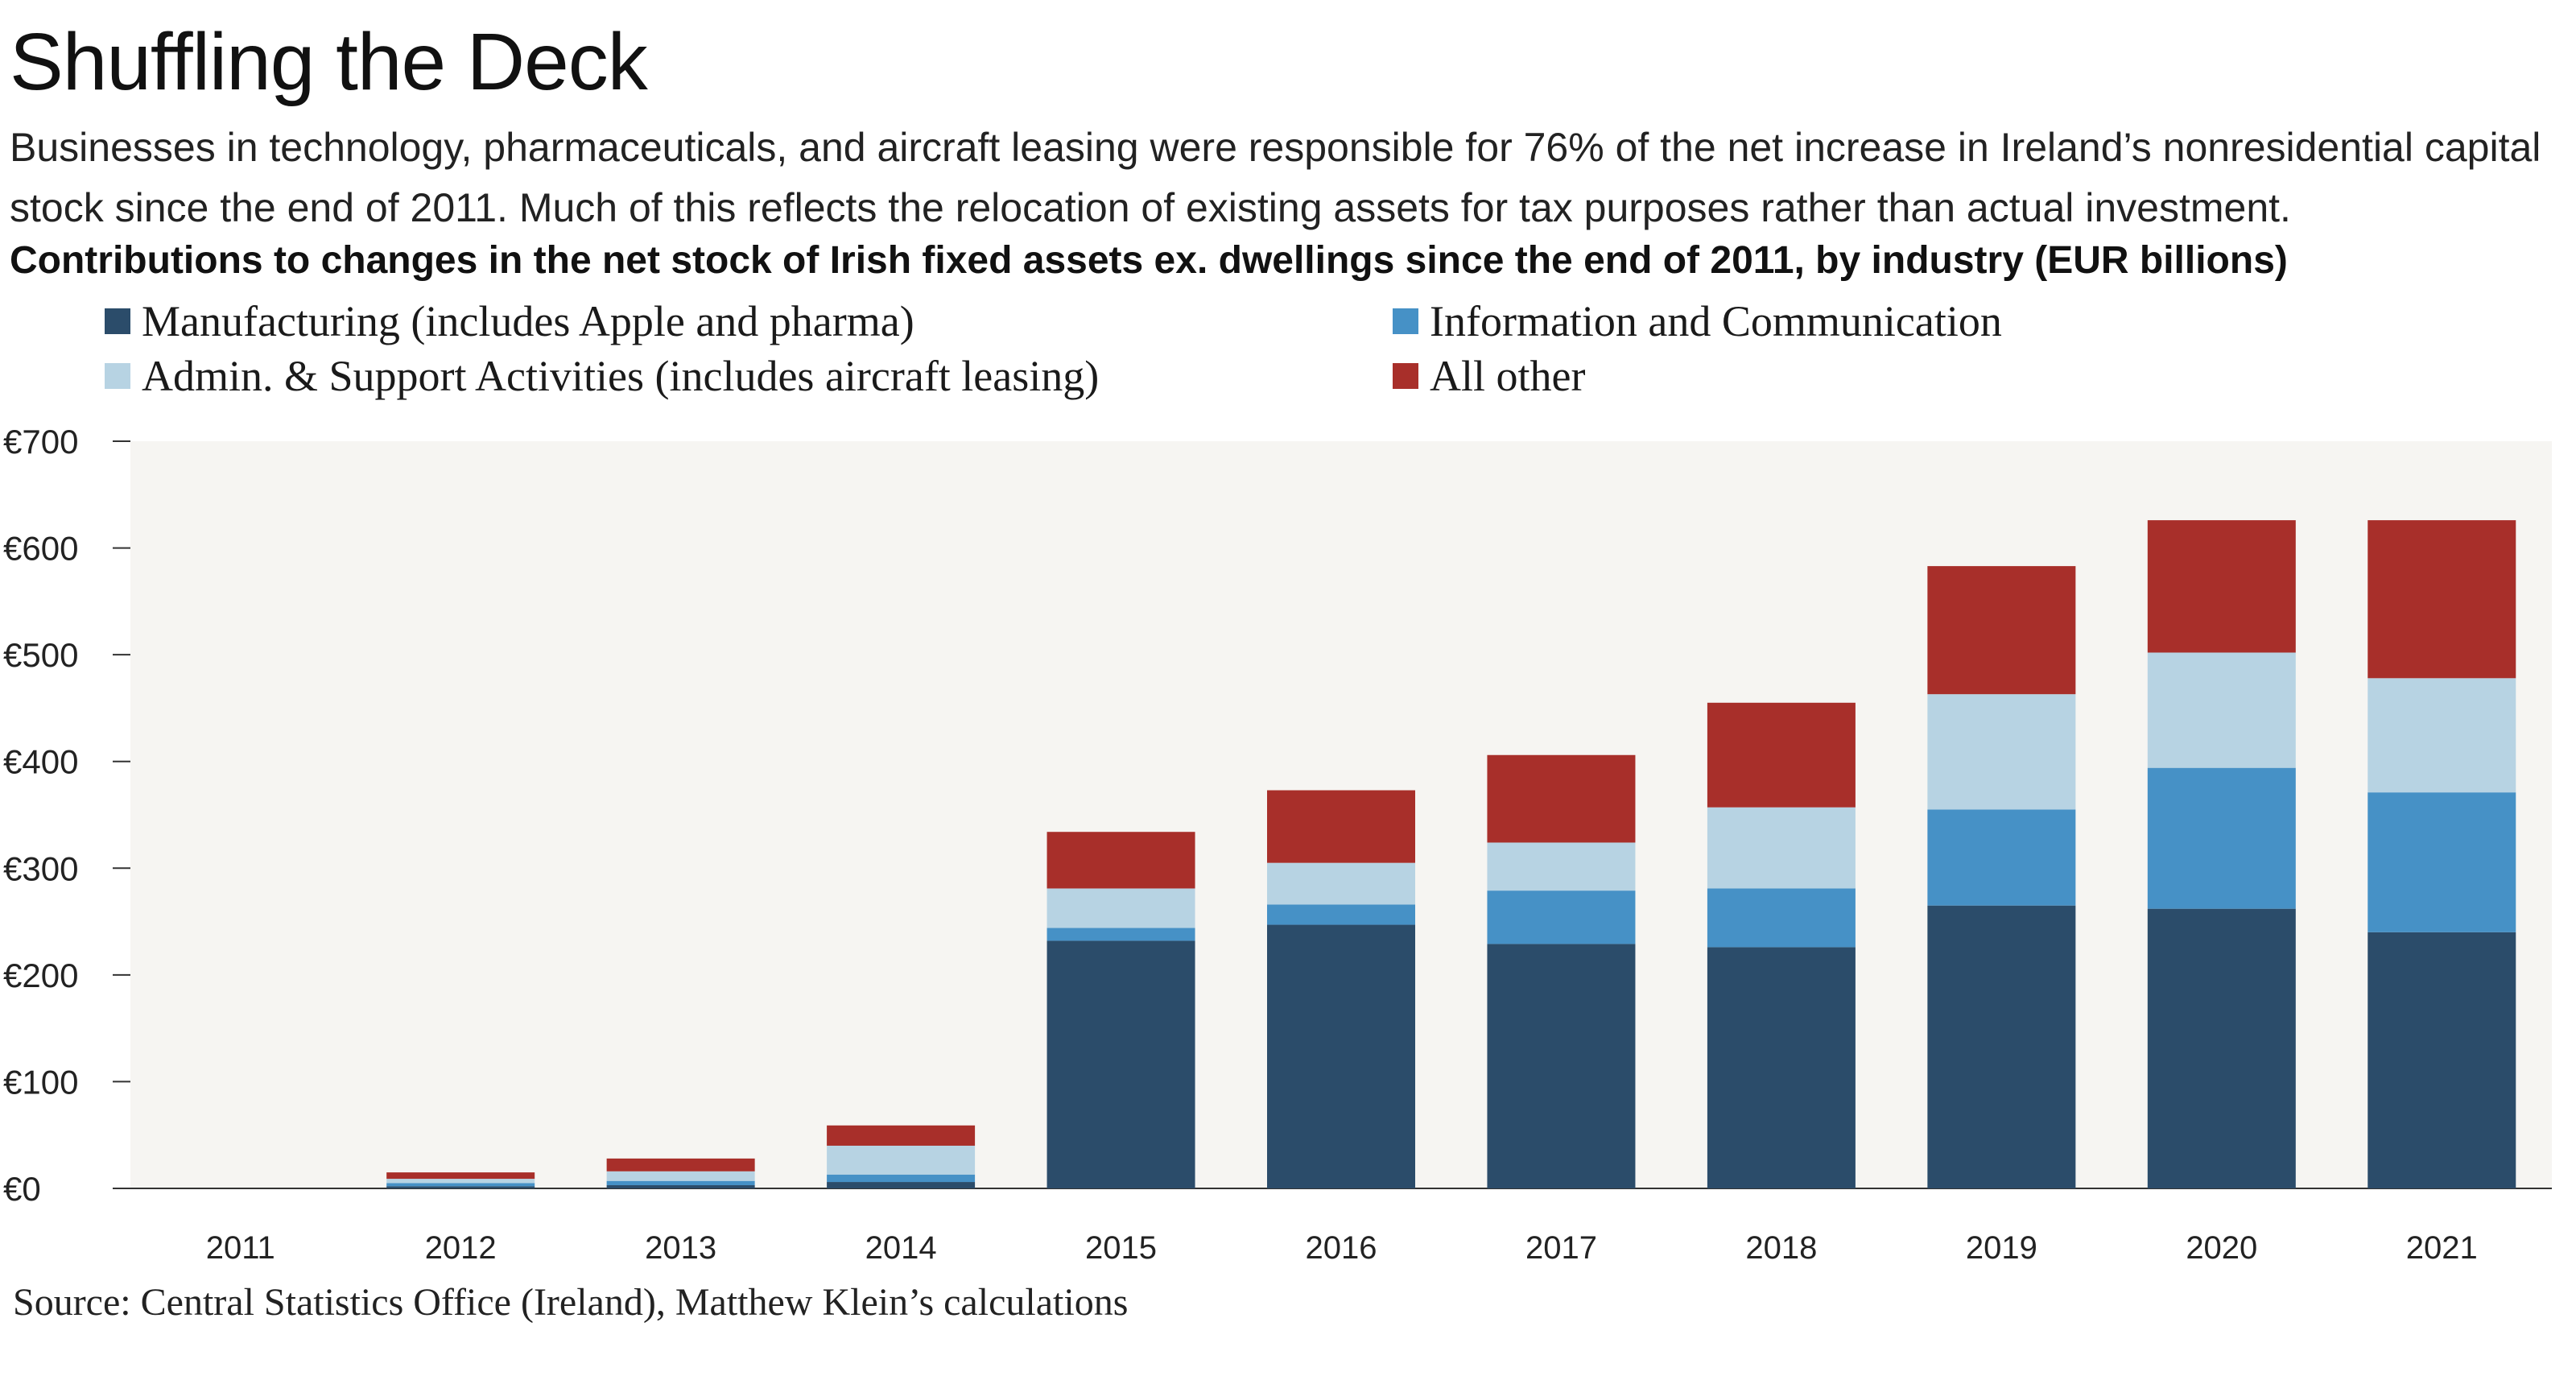  What do you see at coordinates (40, 655) in the screenshot?
I see `y-tick-label: €500` at bounding box center [40, 655].